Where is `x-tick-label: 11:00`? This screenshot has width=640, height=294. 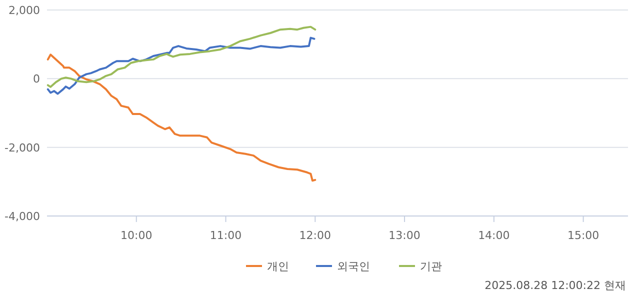 x-tick-label: 11:00 is located at coordinates (226, 235).